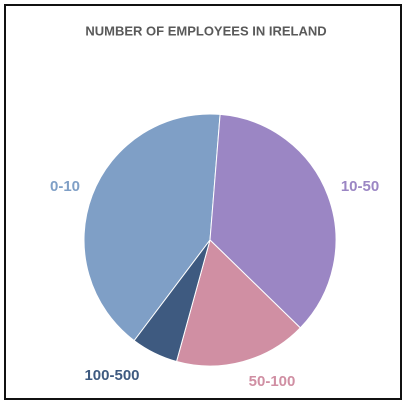 The height and width of the screenshot is (403, 406). Describe the element at coordinates (272, 381) in the screenshot. I see `slice-label: 50-100` at that location.